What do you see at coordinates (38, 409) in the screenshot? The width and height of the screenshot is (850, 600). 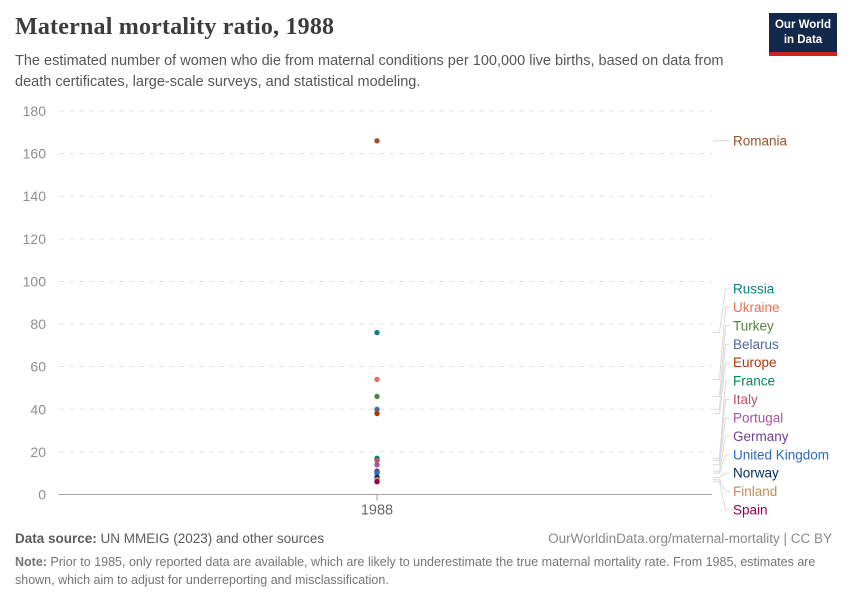 I see `y-tick-label-40: 40` at bounding box center [38, 409].